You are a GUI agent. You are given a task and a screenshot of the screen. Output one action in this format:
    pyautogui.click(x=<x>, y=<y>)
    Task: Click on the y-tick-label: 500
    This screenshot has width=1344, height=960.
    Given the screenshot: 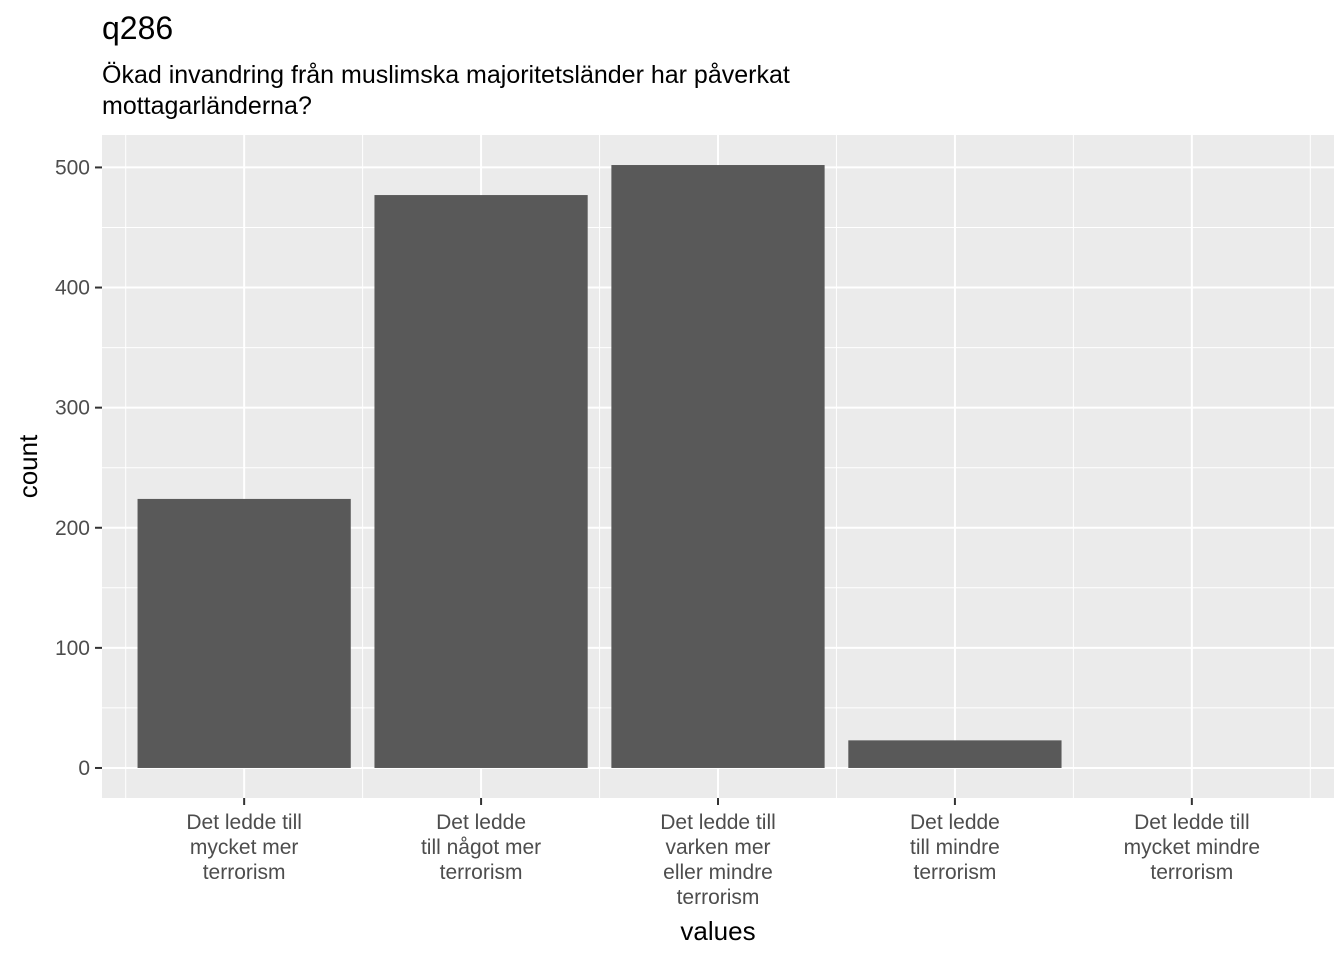 What is the action you would take?
    pyautogui.click(x=72, y=167)
    